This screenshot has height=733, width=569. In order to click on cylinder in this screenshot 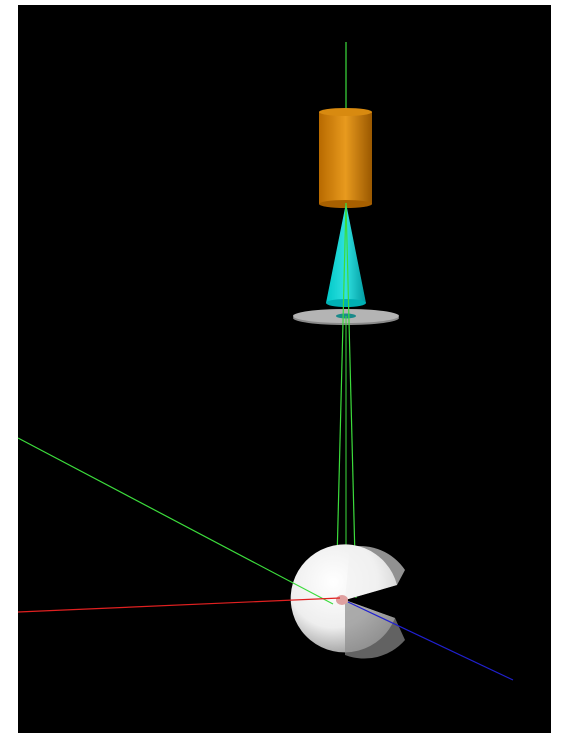, I will do `click(345, 158)`.